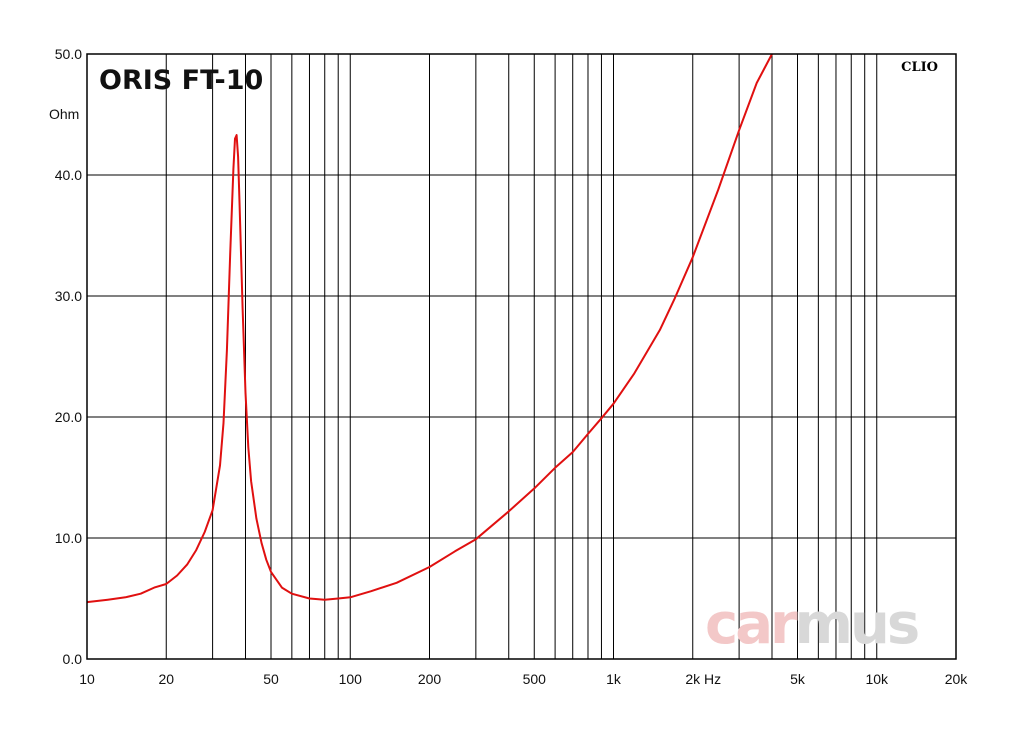  I want to click on watermark: carmus, so click(813, 624).